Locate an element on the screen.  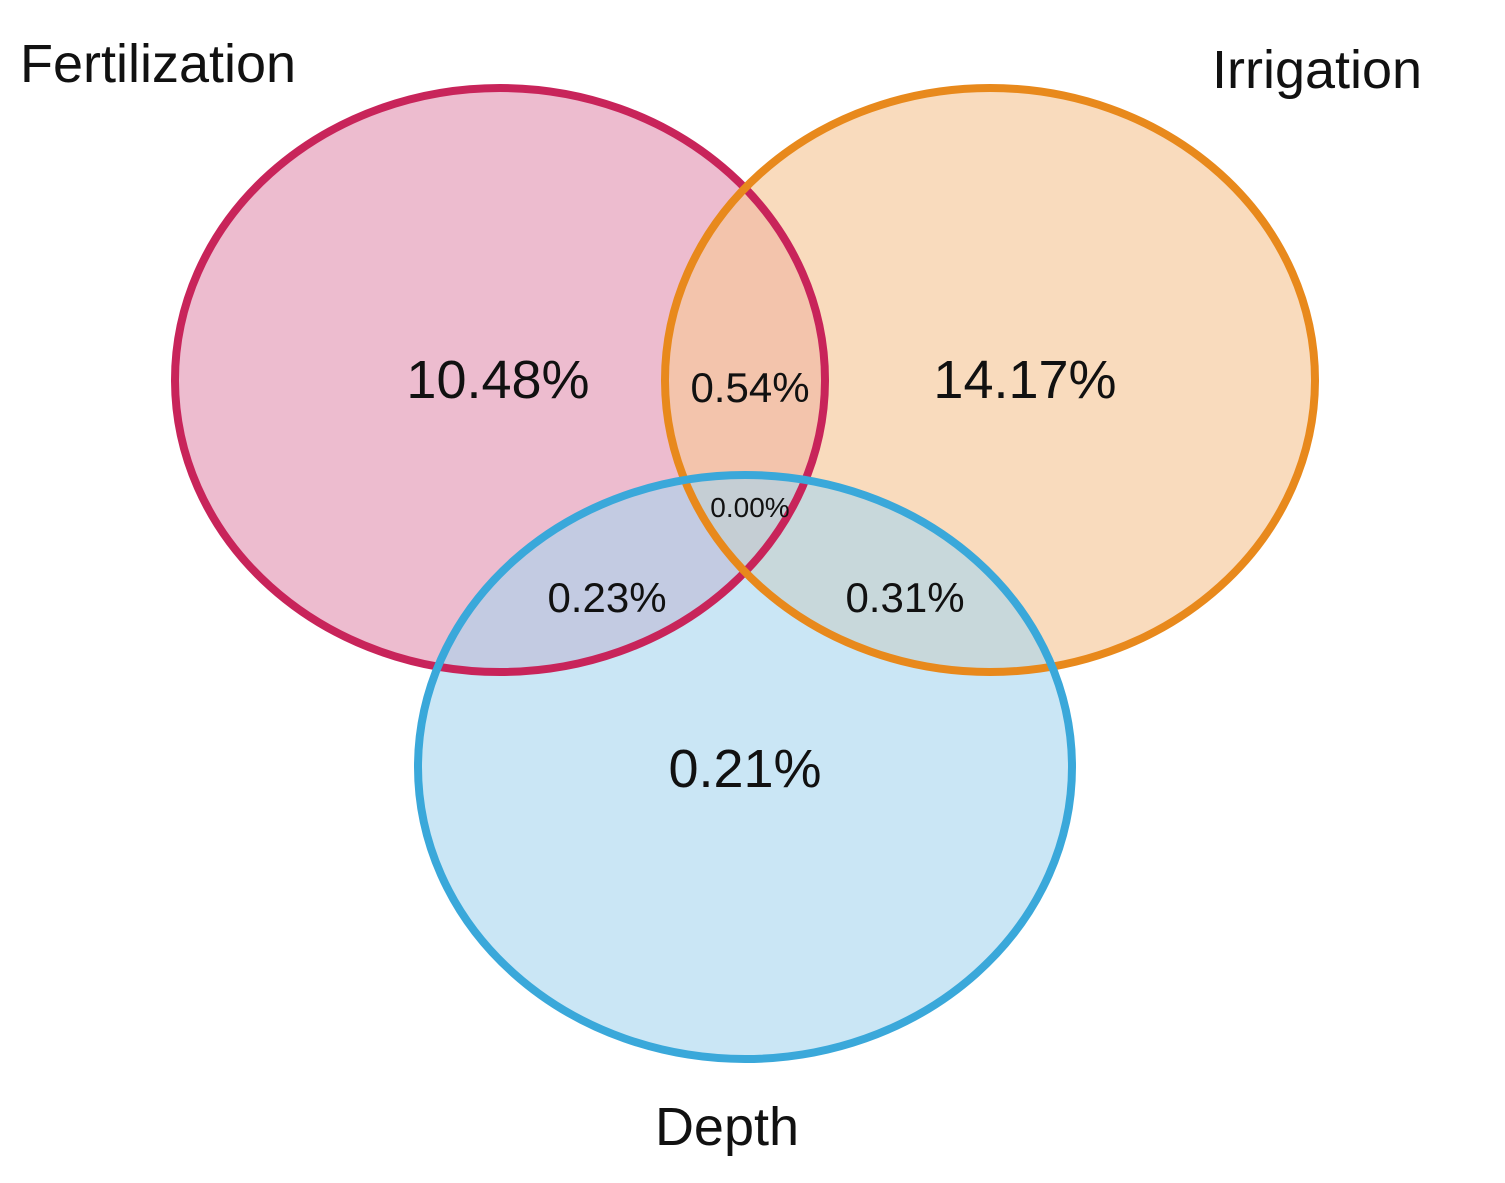
fertilization-only-value: 10.48% is located at coordinates (497, 380).